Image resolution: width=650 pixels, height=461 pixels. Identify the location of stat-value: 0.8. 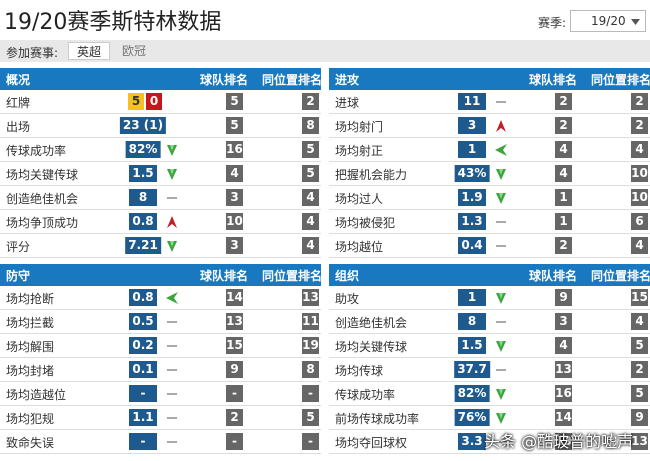
(143, 221).